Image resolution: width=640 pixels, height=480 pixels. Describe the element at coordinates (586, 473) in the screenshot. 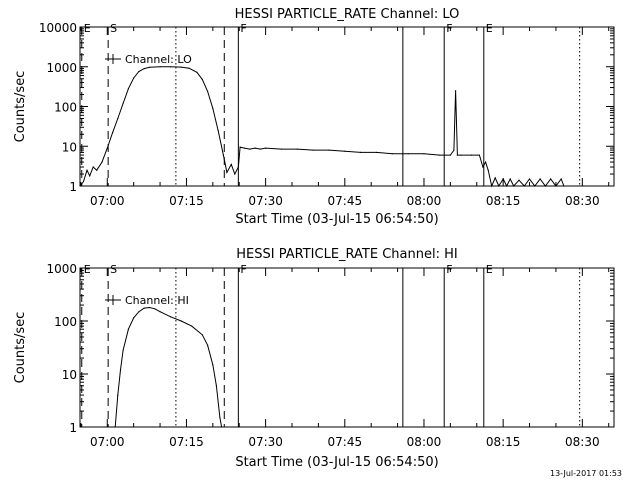

I see `footer-timestamp: 13-Jul-2017 01:53` at that location.